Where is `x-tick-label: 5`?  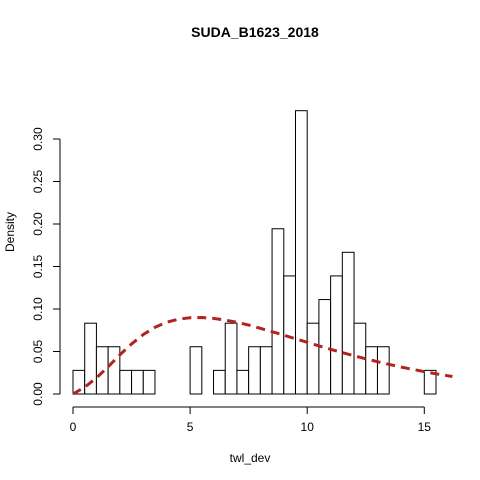 x-tick-label: 5 is located at coordinates (190, 427).